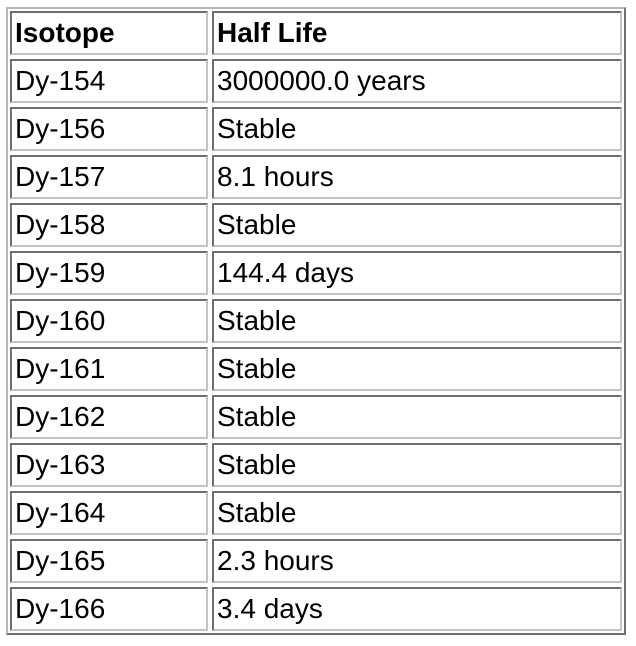 The image size is (636, 646). I want to click on table-header-row: Isotope Half Life, so click(316, 33).